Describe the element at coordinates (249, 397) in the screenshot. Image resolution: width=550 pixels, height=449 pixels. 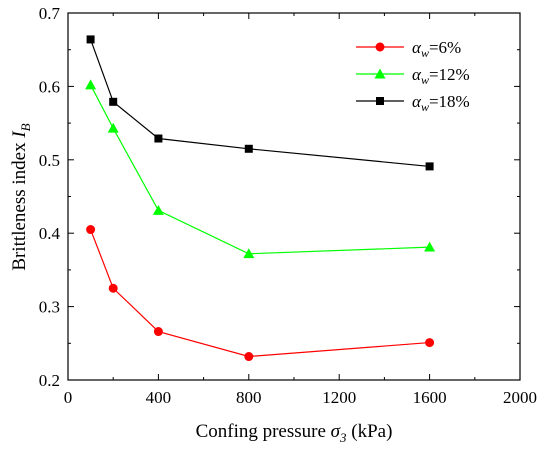
I see `x-tick-label: 800` at that location.